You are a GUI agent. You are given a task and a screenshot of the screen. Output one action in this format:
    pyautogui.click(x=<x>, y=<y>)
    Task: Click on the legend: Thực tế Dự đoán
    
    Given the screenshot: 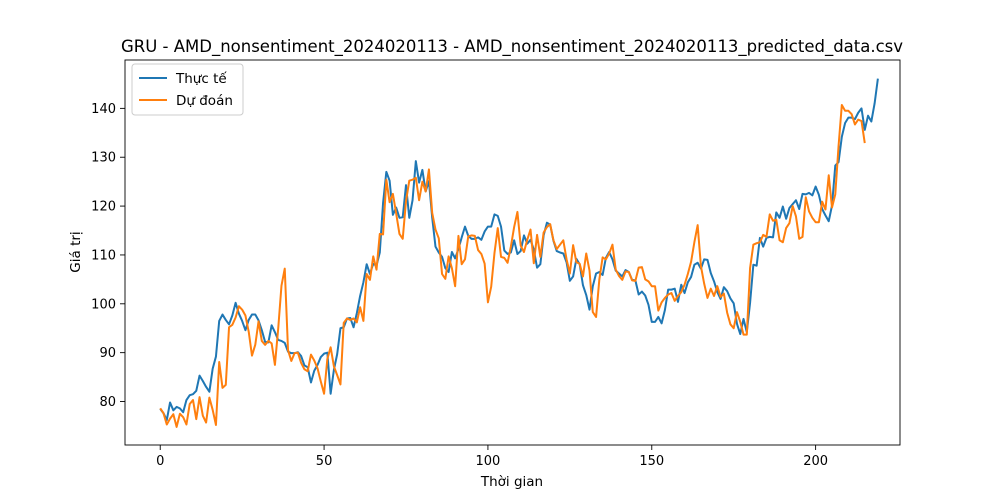 What is the action you would take?
    pyautogui.click(x=187, y=89)
    